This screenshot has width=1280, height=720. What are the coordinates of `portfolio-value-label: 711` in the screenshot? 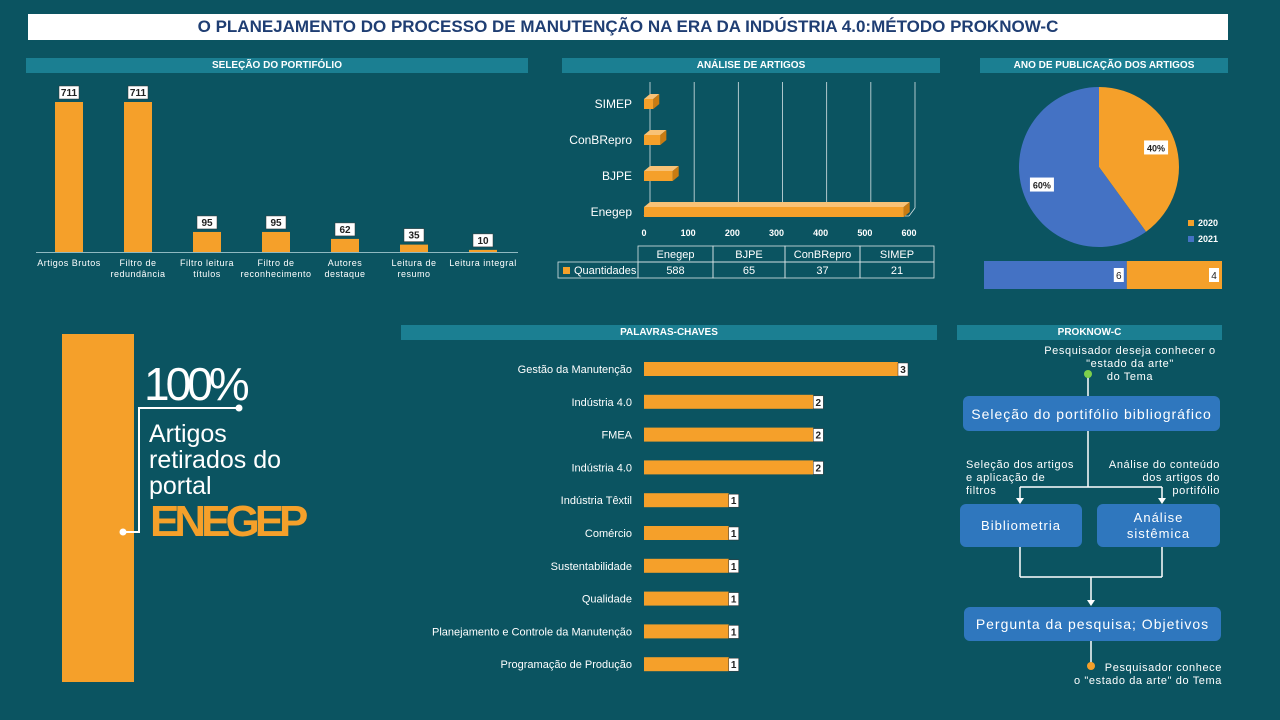 It's located at (138, 93).